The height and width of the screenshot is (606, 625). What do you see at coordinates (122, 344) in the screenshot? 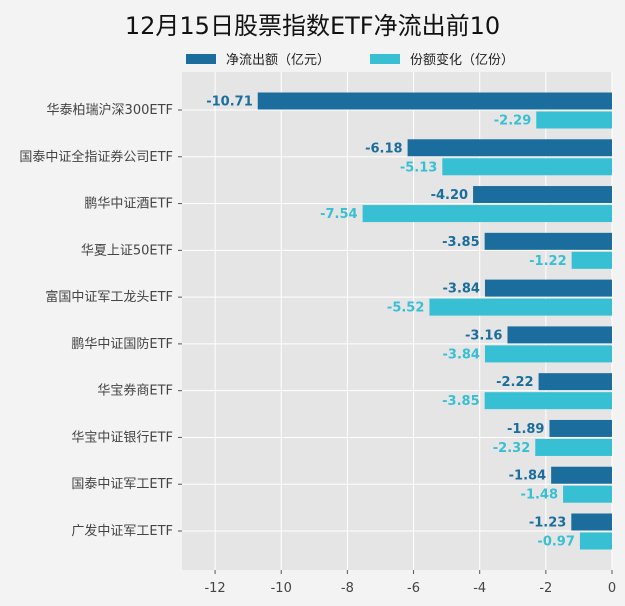
I see `y-tick-label: 鹏华中证国防ETF` at bounding box center [122, 344].